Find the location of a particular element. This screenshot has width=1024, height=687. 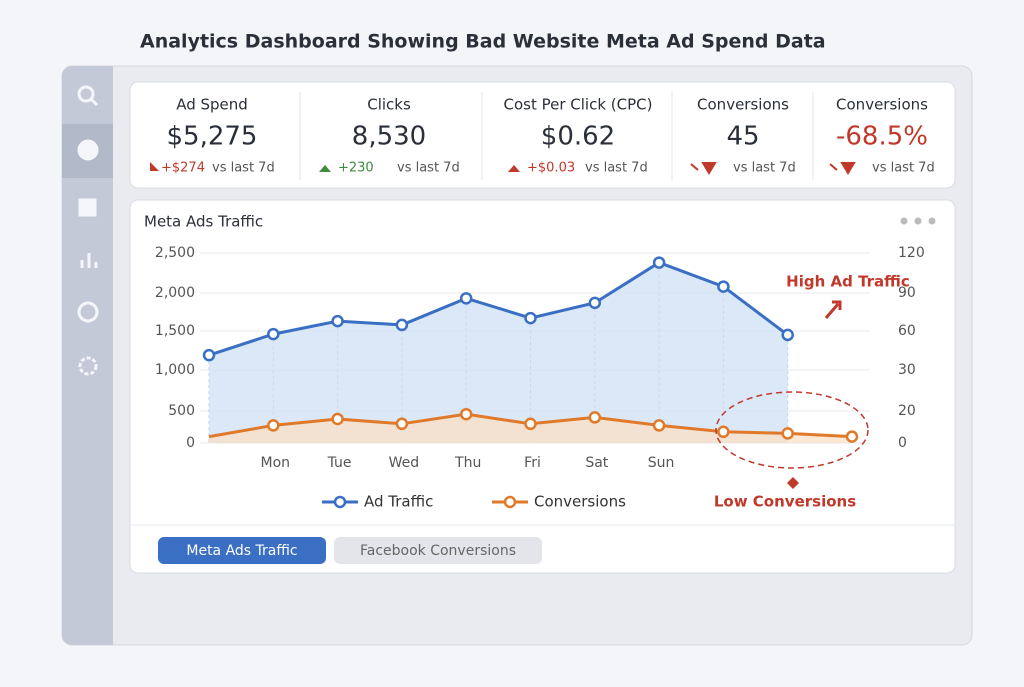

area is located at coordinates (498, 352).